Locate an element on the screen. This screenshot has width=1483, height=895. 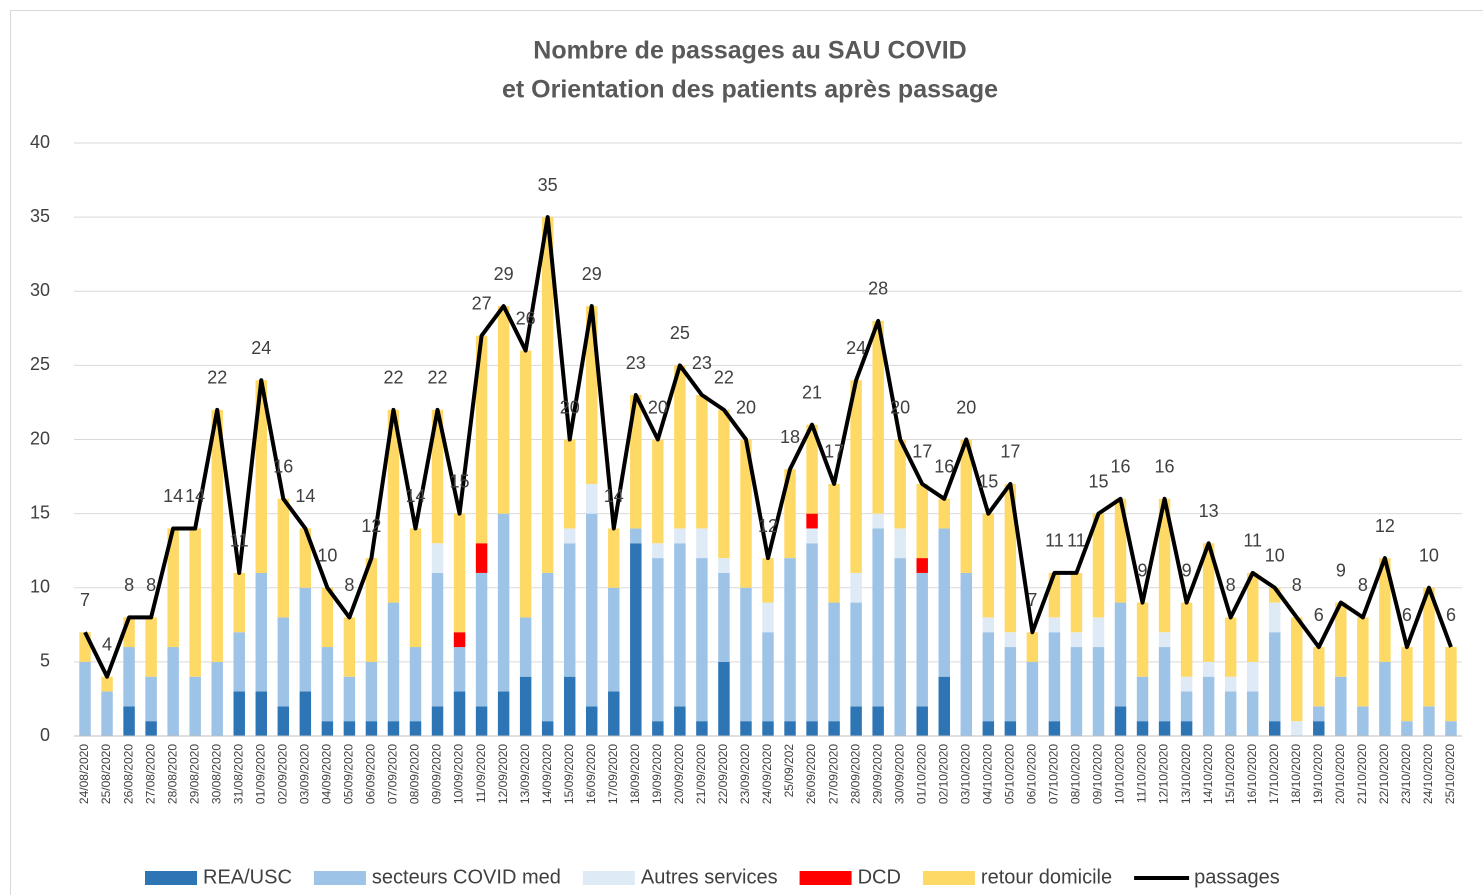
x-tick-label: 14/10/2020 is located at coordinates (1208, 774).